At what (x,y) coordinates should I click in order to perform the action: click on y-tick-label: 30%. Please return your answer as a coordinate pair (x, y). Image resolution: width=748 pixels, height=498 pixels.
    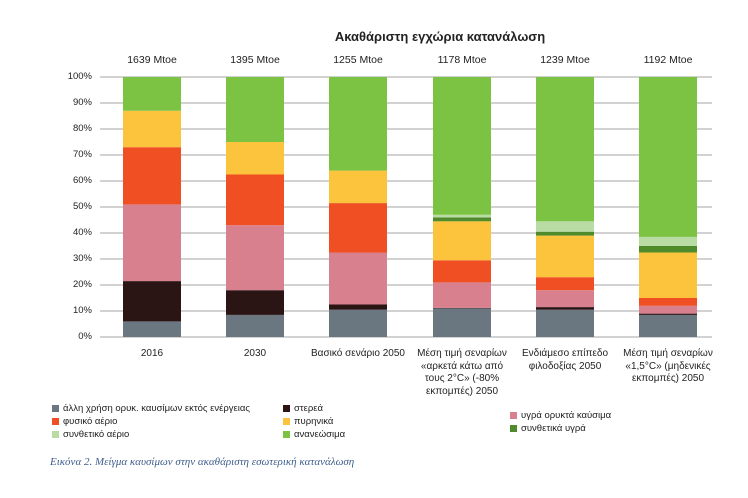
    Looking at the image, I should click on (82, 258).